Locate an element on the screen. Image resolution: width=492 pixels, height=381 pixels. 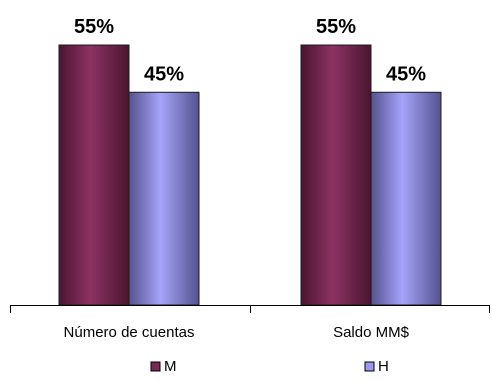
category-label-2: Saldo MM$ is located at coordinates (371, 332).